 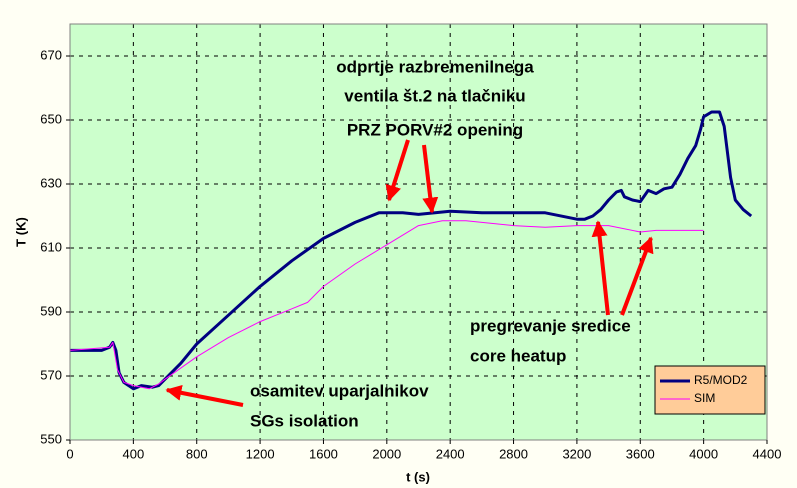 I want to click on y-tick-label: 570, so click(x=51, y=374).